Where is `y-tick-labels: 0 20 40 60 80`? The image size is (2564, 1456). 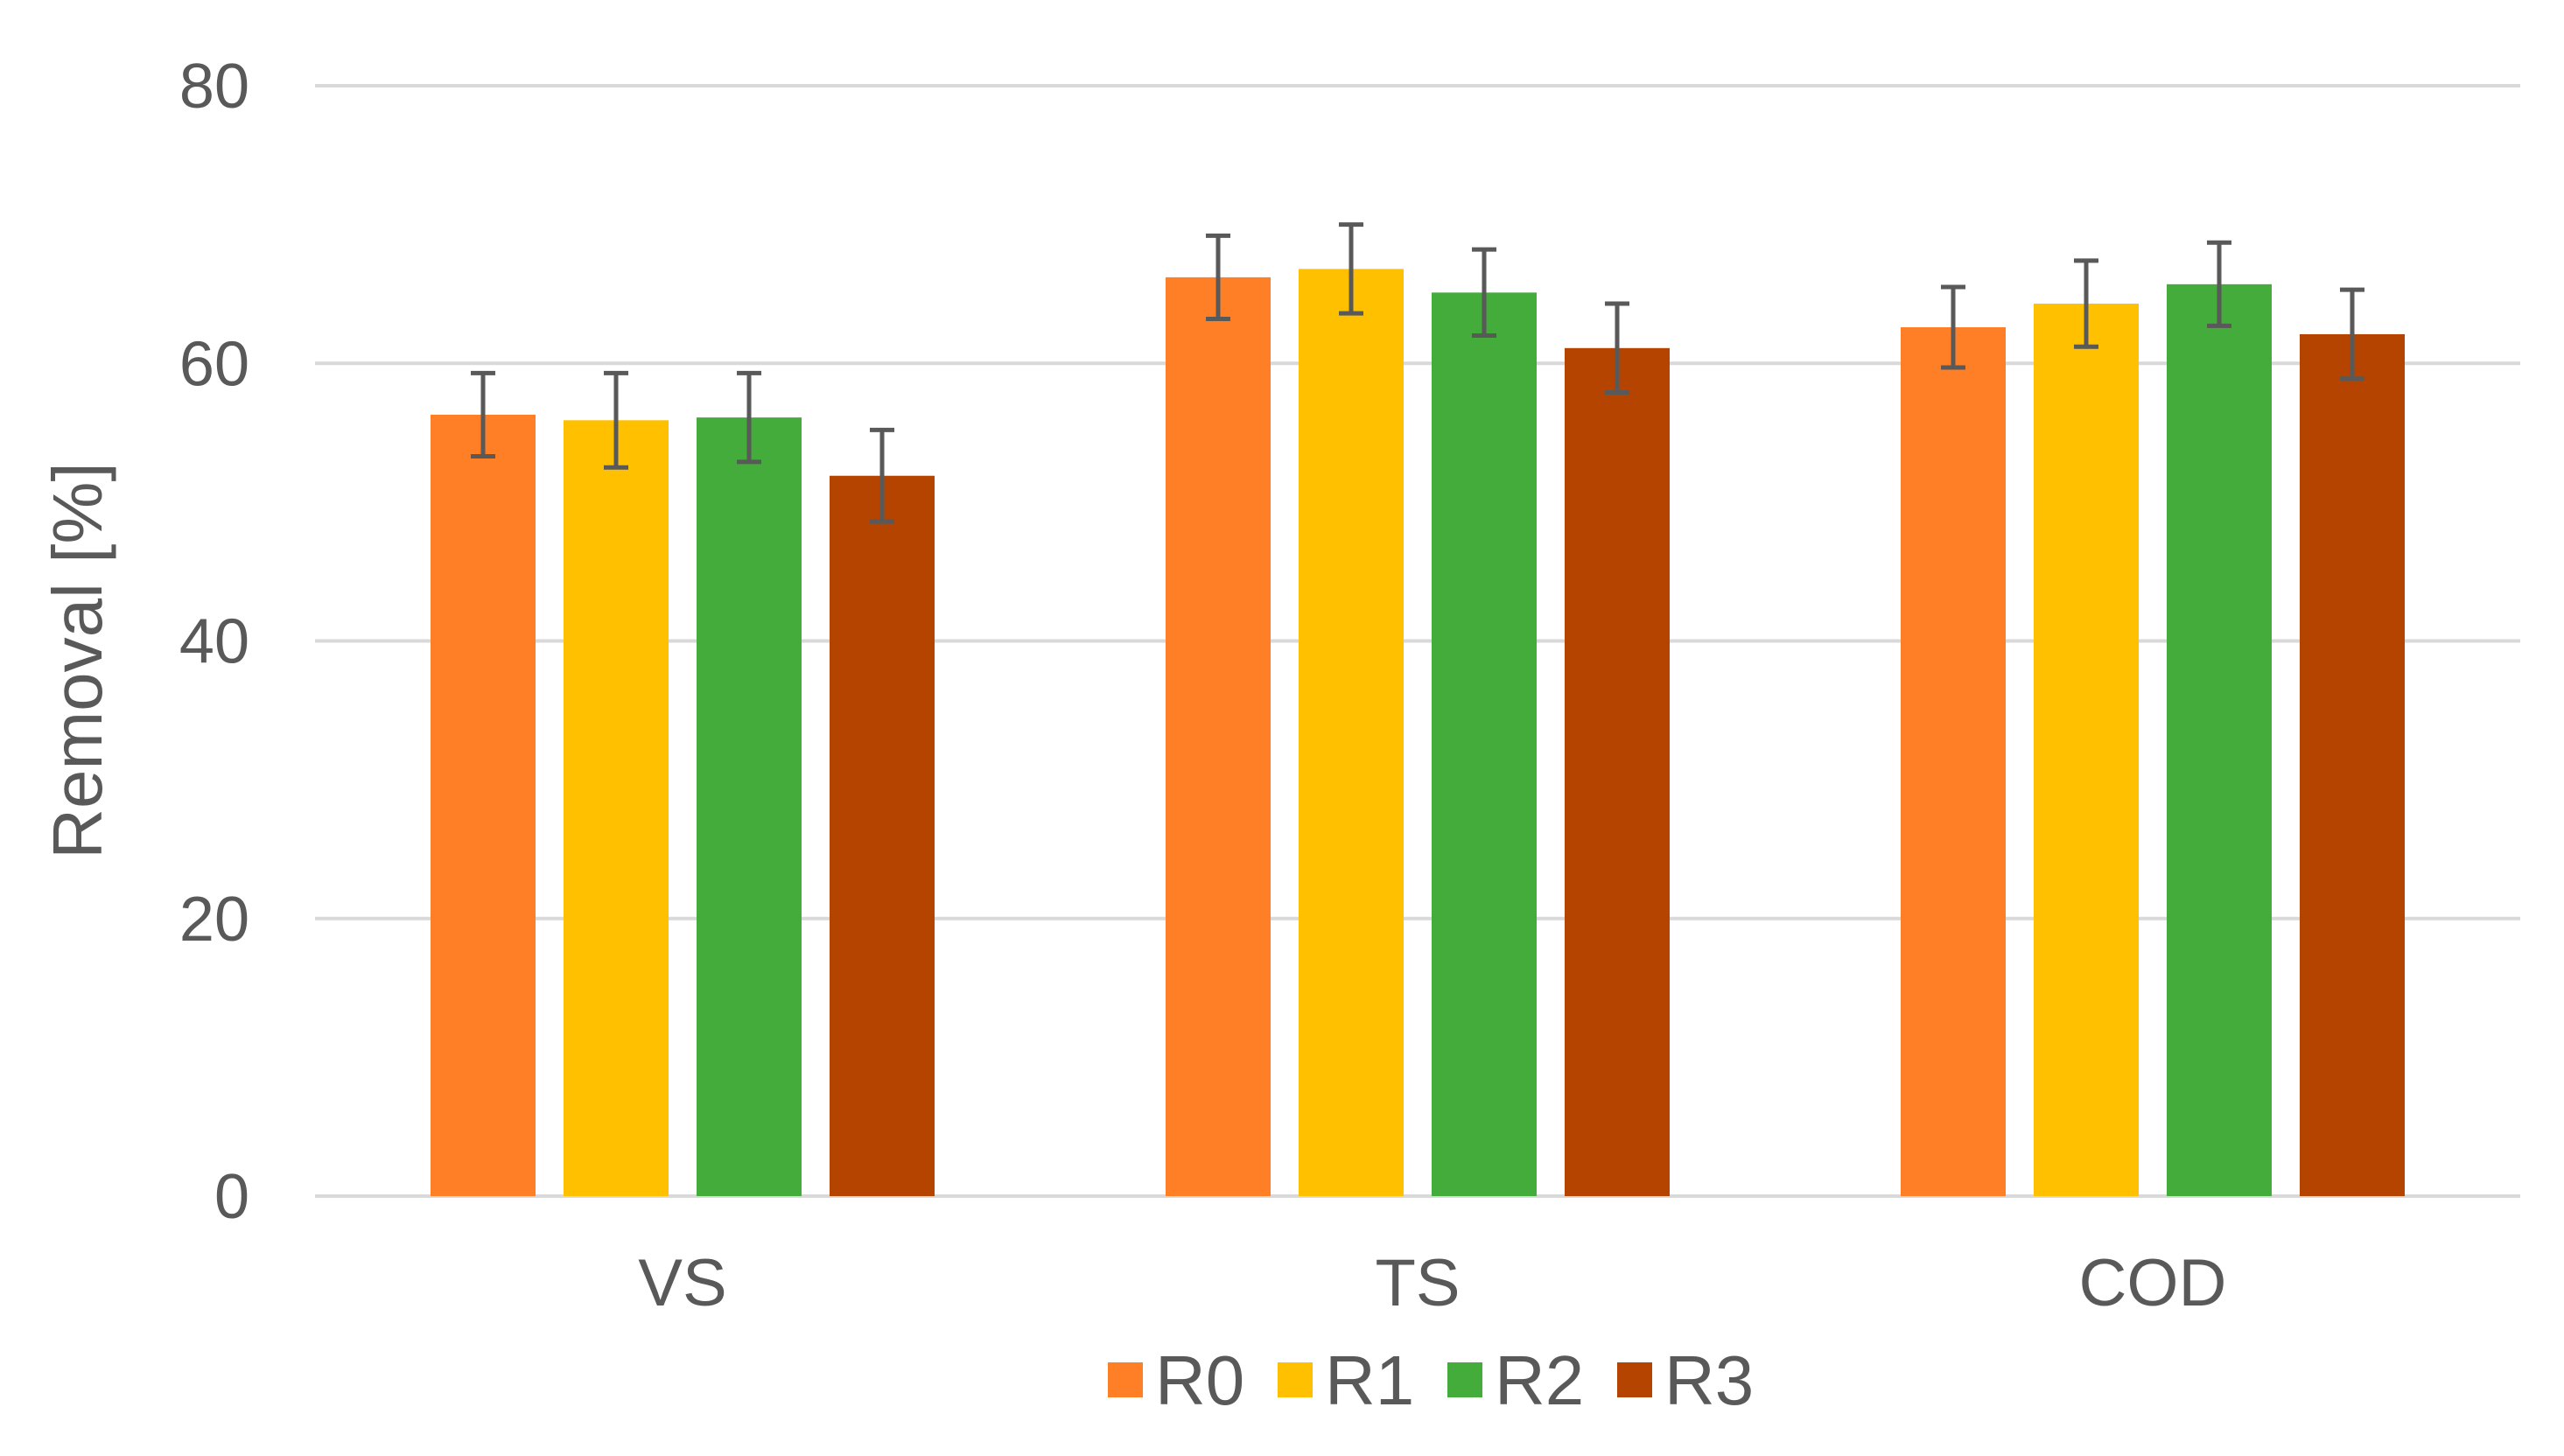 y-tick-labels: 0 20 40 60 80 is located at coordinates (214, 642).